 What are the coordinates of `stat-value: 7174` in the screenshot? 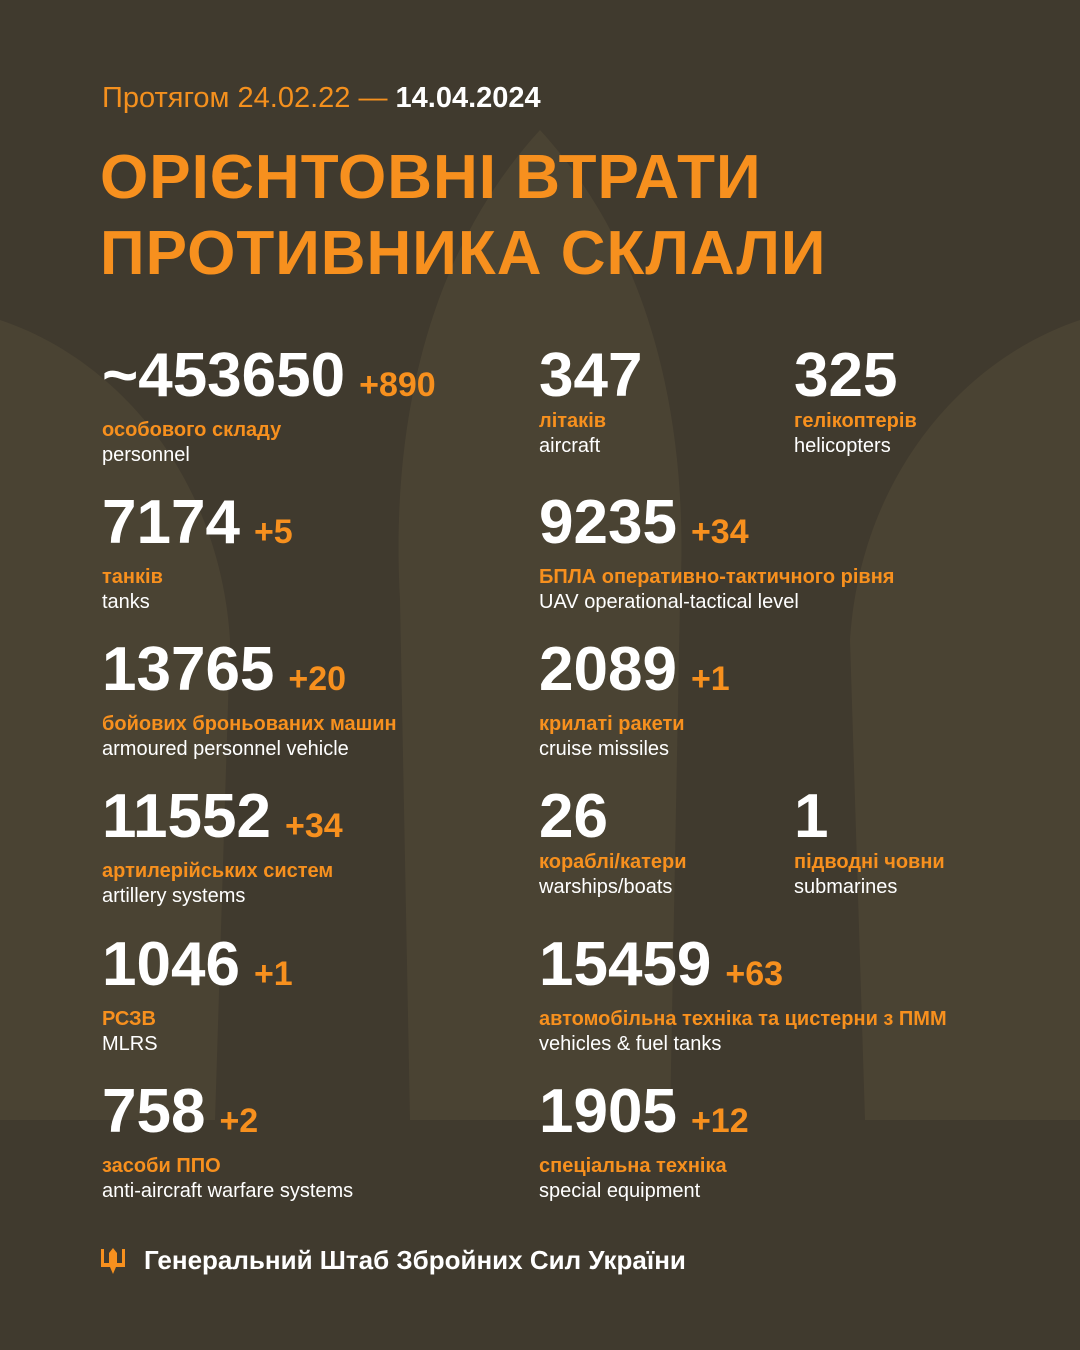 It's located at (171, 522).